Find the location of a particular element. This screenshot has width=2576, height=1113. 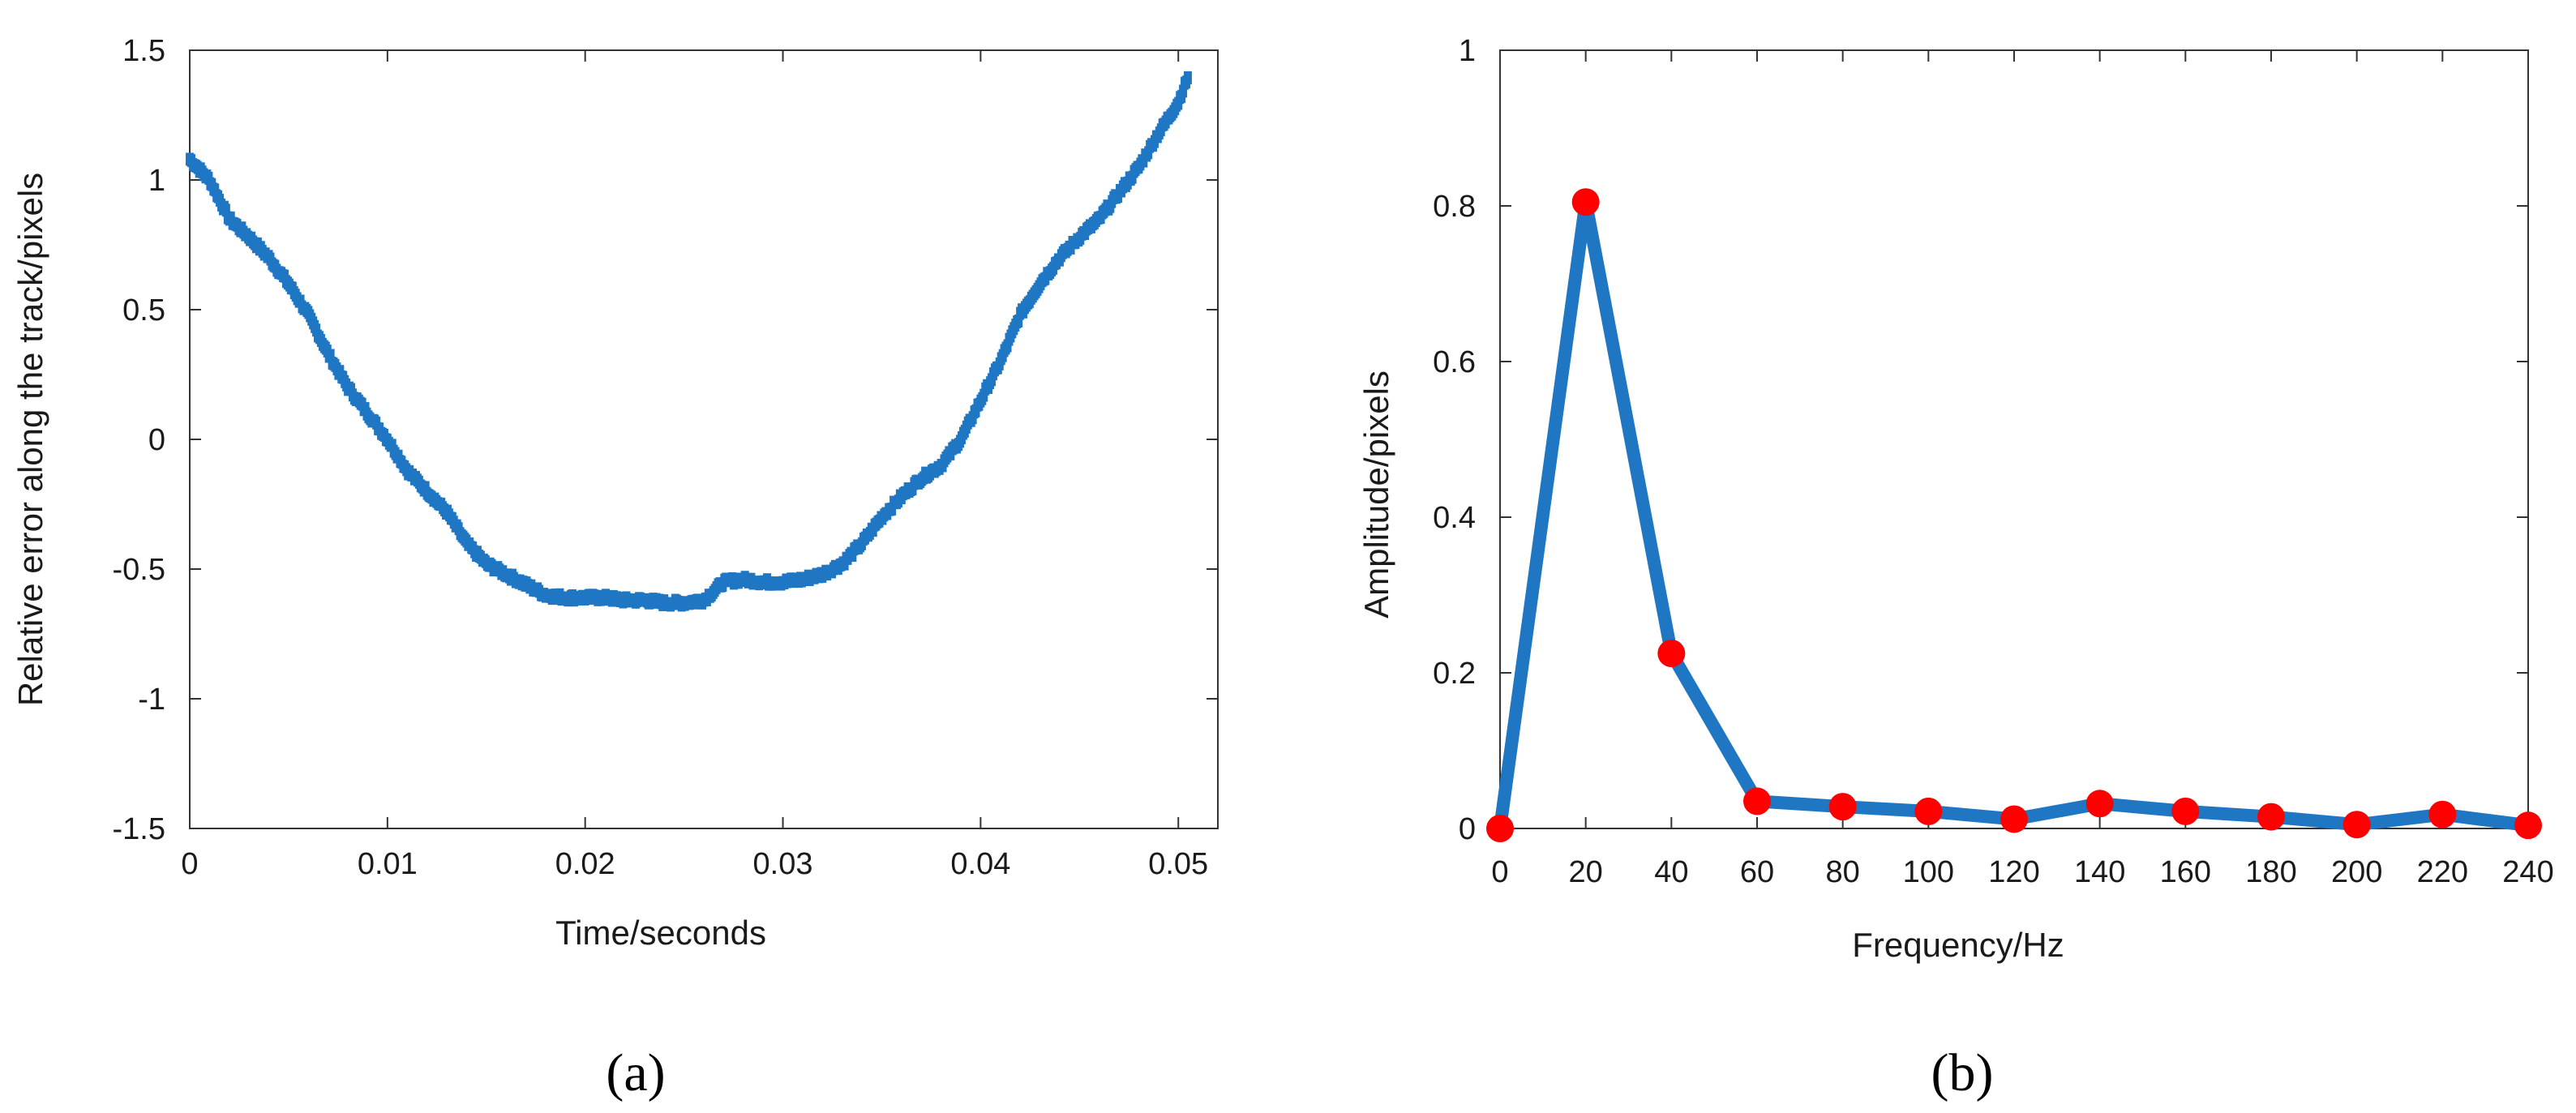

chart-b-x-tick-label: 140 is located at coordinates (2099, 872).